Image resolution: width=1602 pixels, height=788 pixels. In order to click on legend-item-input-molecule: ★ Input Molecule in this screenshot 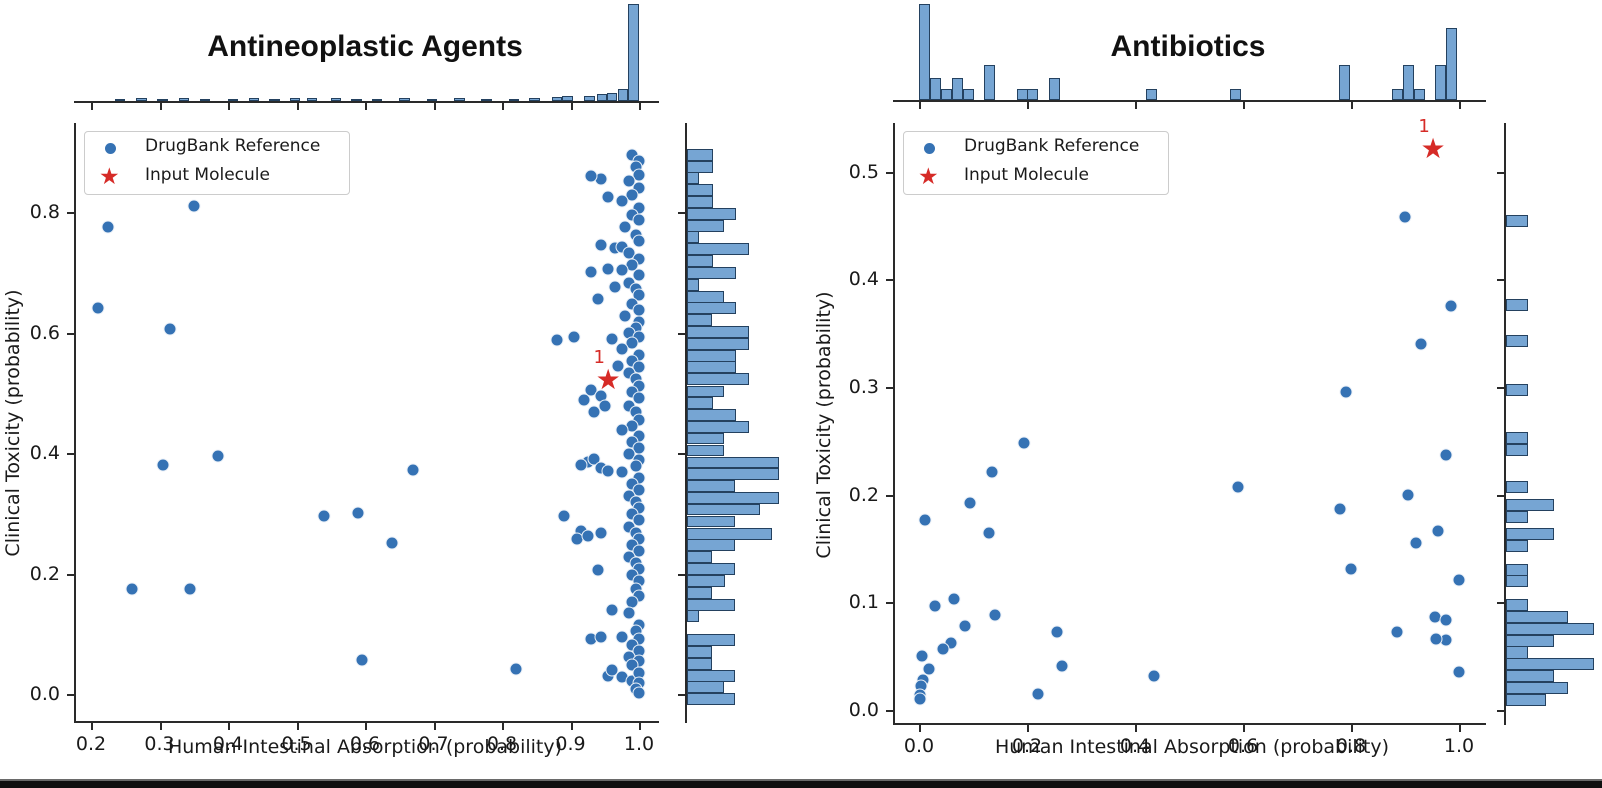, I will do `click(1036, 177)`.